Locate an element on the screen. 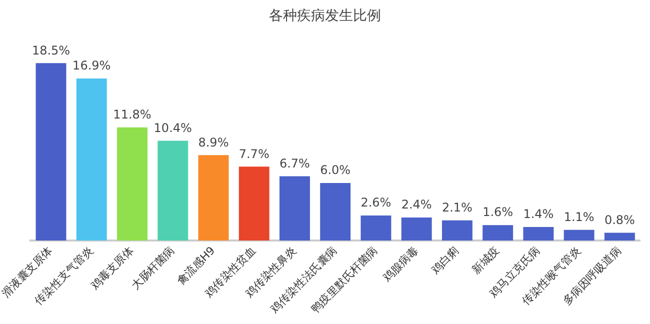 This screenshot has height=324, width=650. data-label: 16.9% is located at coordinates (91, 65).